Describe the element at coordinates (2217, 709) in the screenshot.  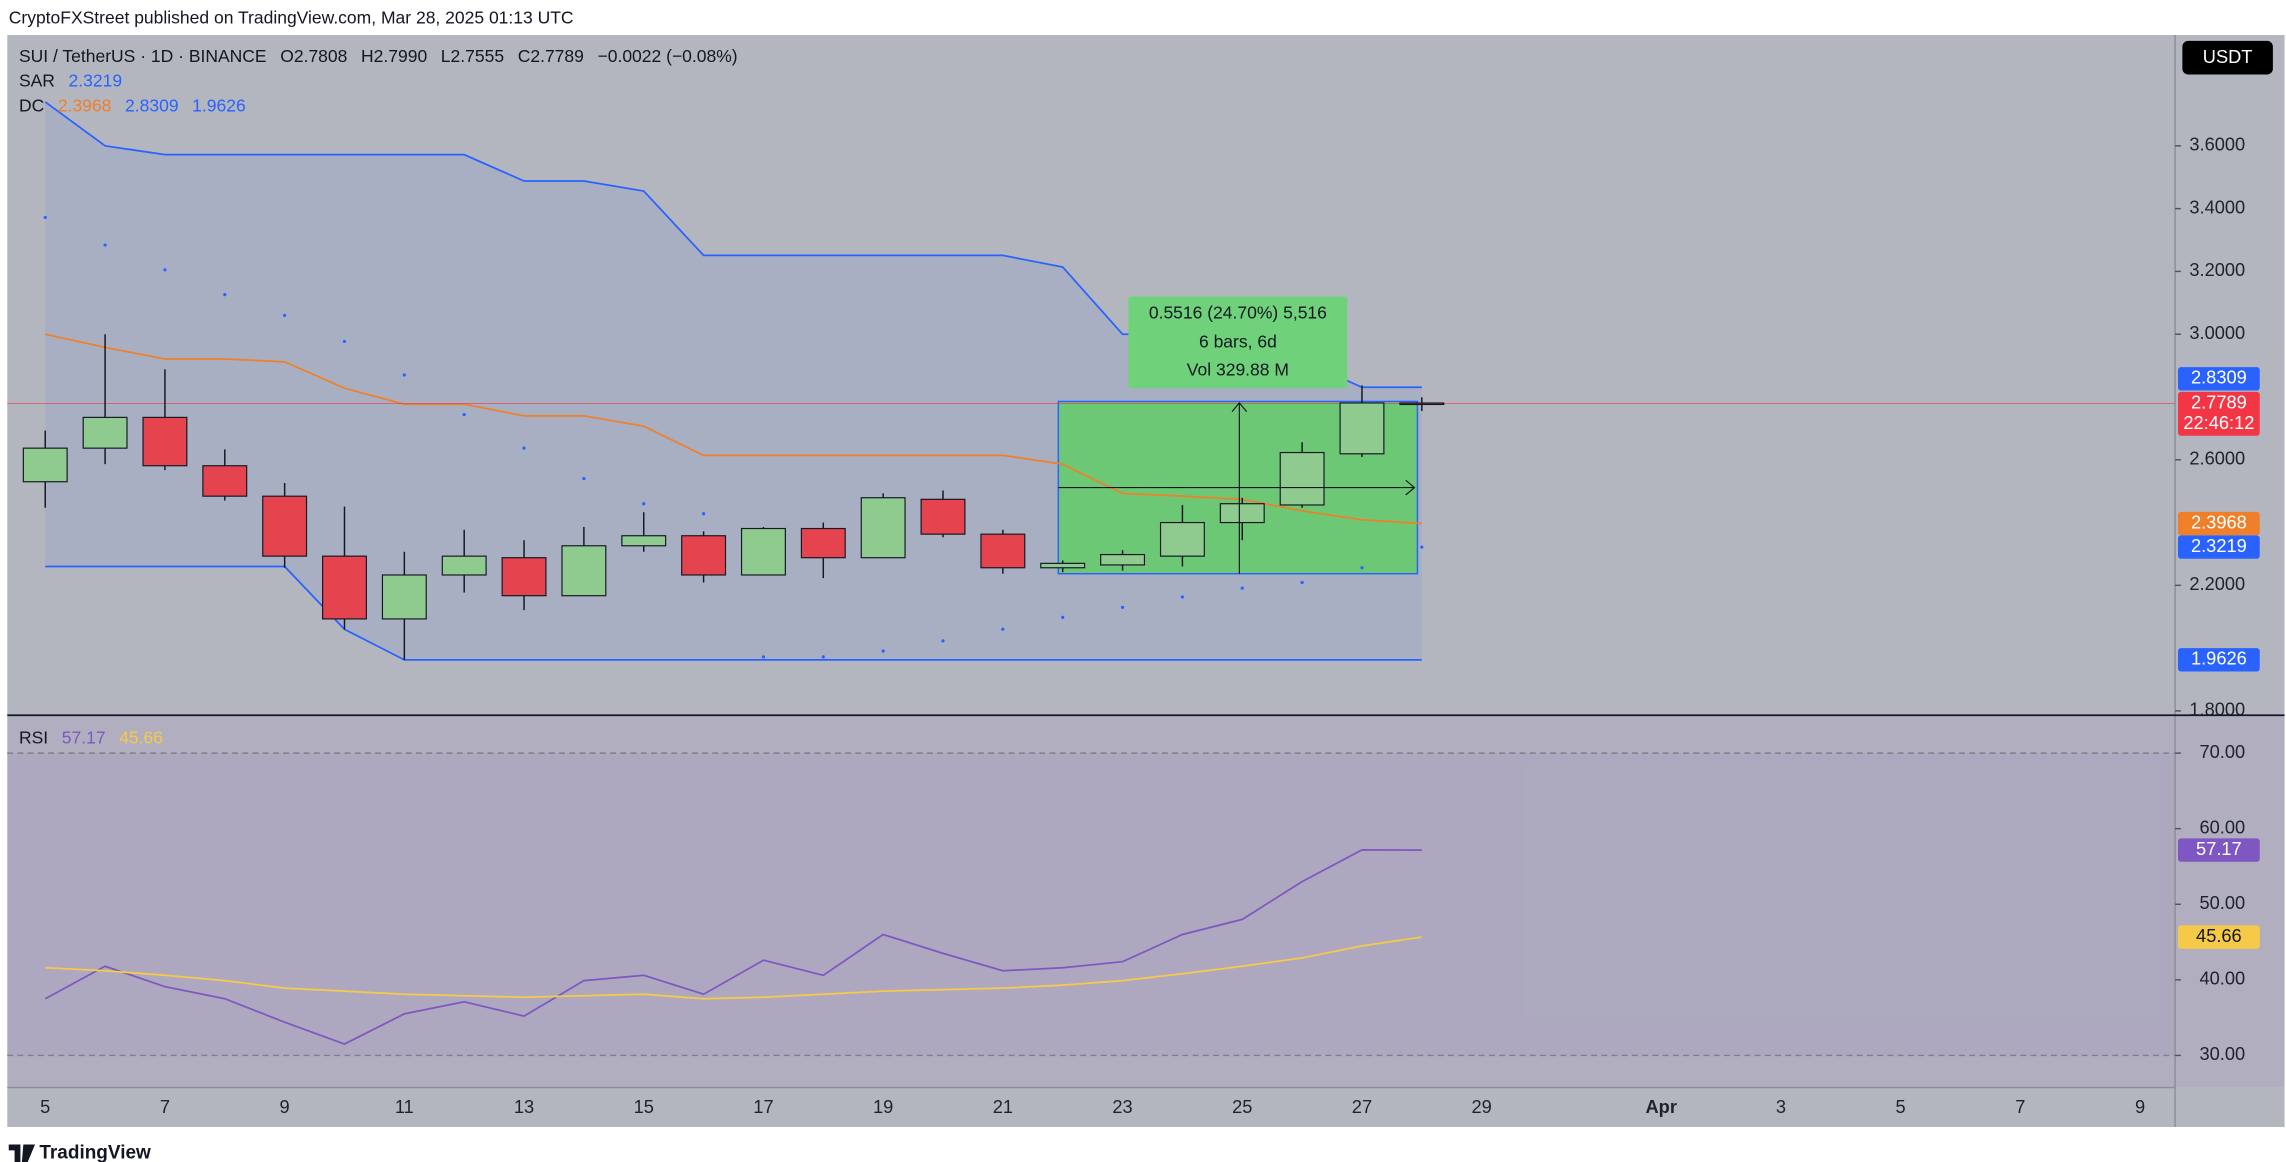
I see `y-tick-label: 1.8000` at that location.